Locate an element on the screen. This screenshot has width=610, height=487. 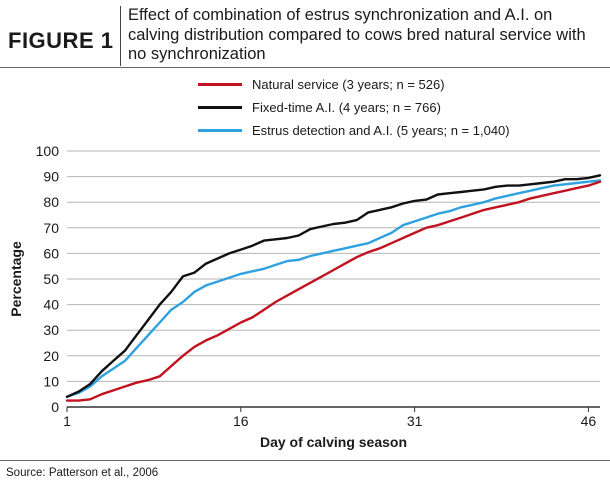
x-axis-title: Day of calving season is located at coordinates (333, 442).